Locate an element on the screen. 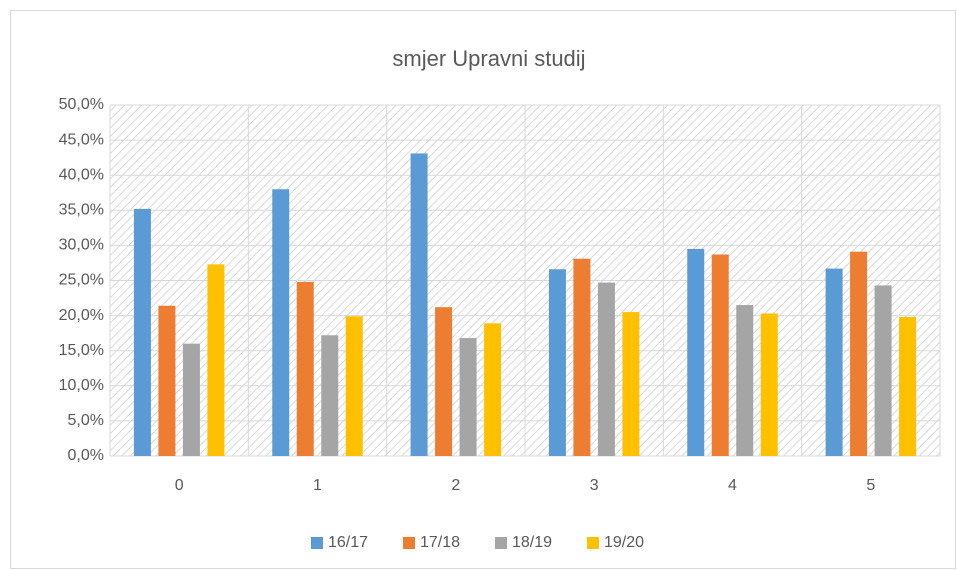 Image resolution: width=957 pixels, height=570 pixels. x-tick-label: 4 is located at coordinates (732, 485).